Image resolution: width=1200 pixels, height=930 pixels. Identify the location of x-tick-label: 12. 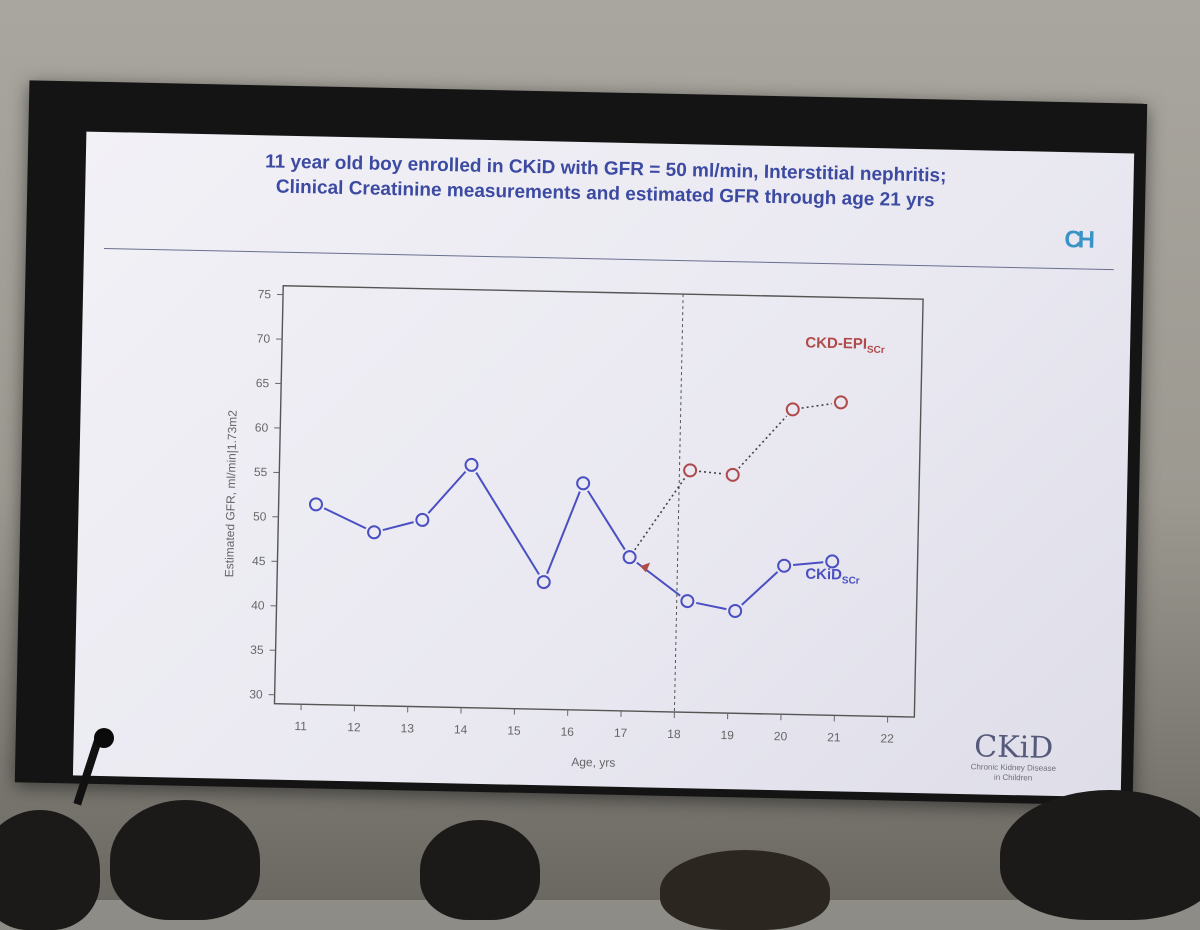
(354, 727).